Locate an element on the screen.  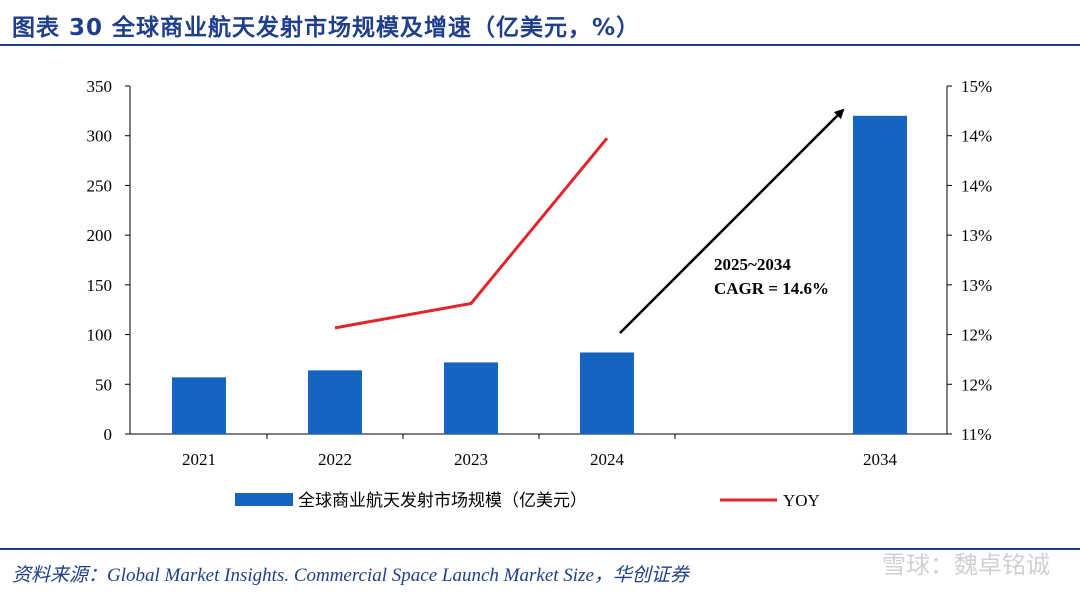
page-title: 图表 30 全球商业航天发射市场规模及增速（亿美元，%） is located at coordinates (326, 28).